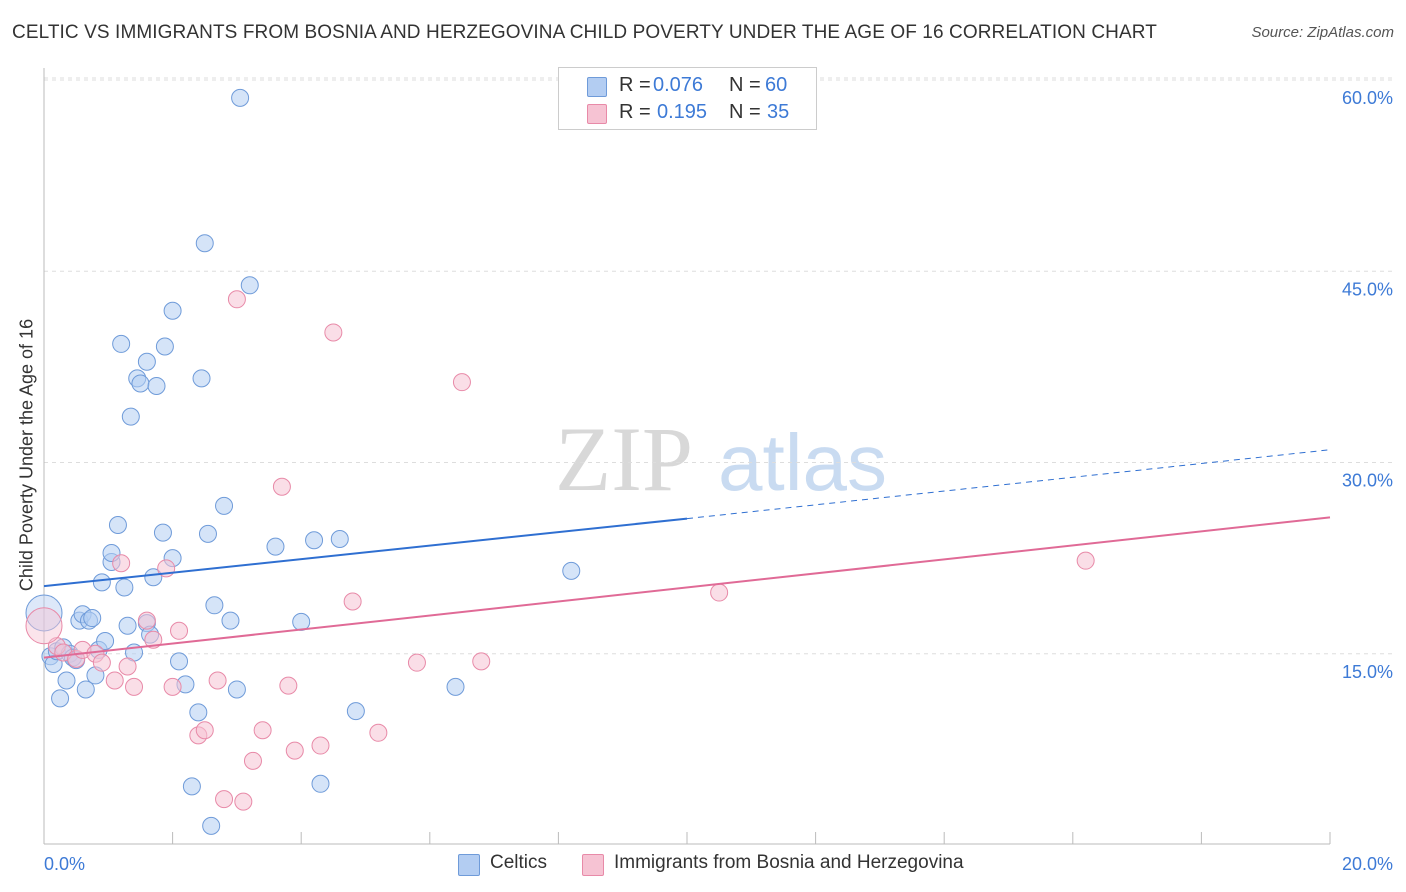  I want to click on y-tick-label: 45.0%, so click(1367, 289).